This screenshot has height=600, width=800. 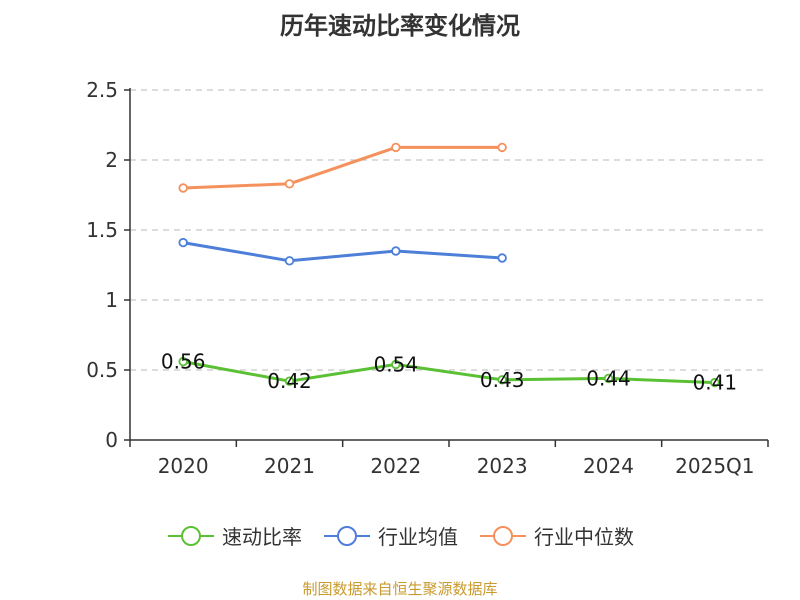 What do you see at coordinates (191, 535) in the screenshot?
I see `legend-swatch-quick-ratio` at bounding box center [191, 535].